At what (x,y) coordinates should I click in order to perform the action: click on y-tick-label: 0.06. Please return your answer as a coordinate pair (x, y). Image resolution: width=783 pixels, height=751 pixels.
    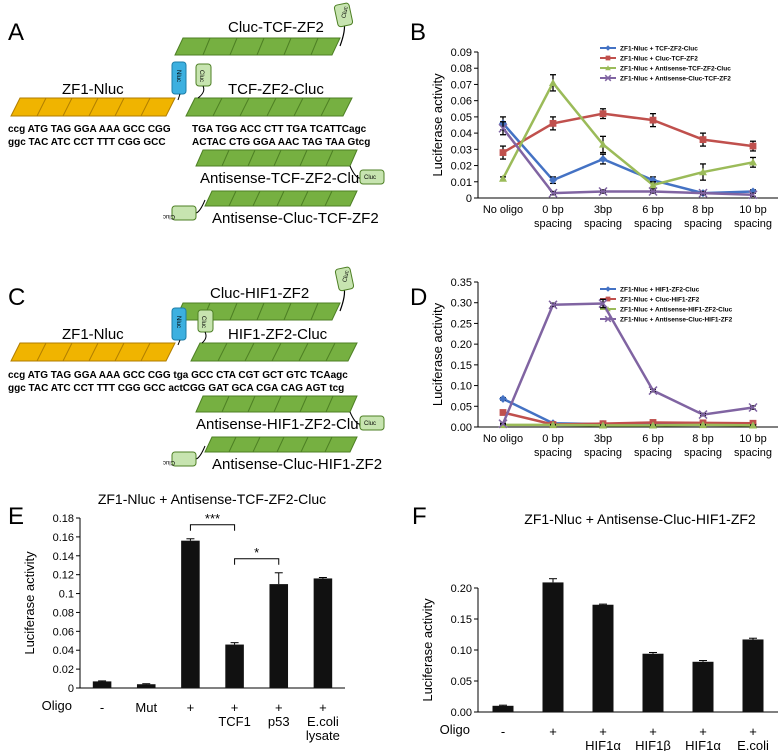
    Looking at the image, I should click on (461, 102).